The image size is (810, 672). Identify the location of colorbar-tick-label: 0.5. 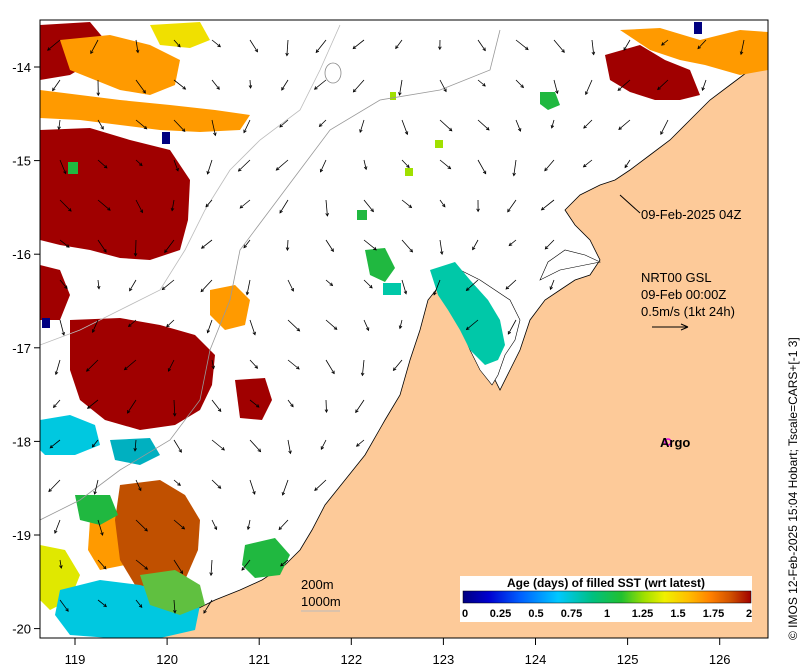
(535, 614).